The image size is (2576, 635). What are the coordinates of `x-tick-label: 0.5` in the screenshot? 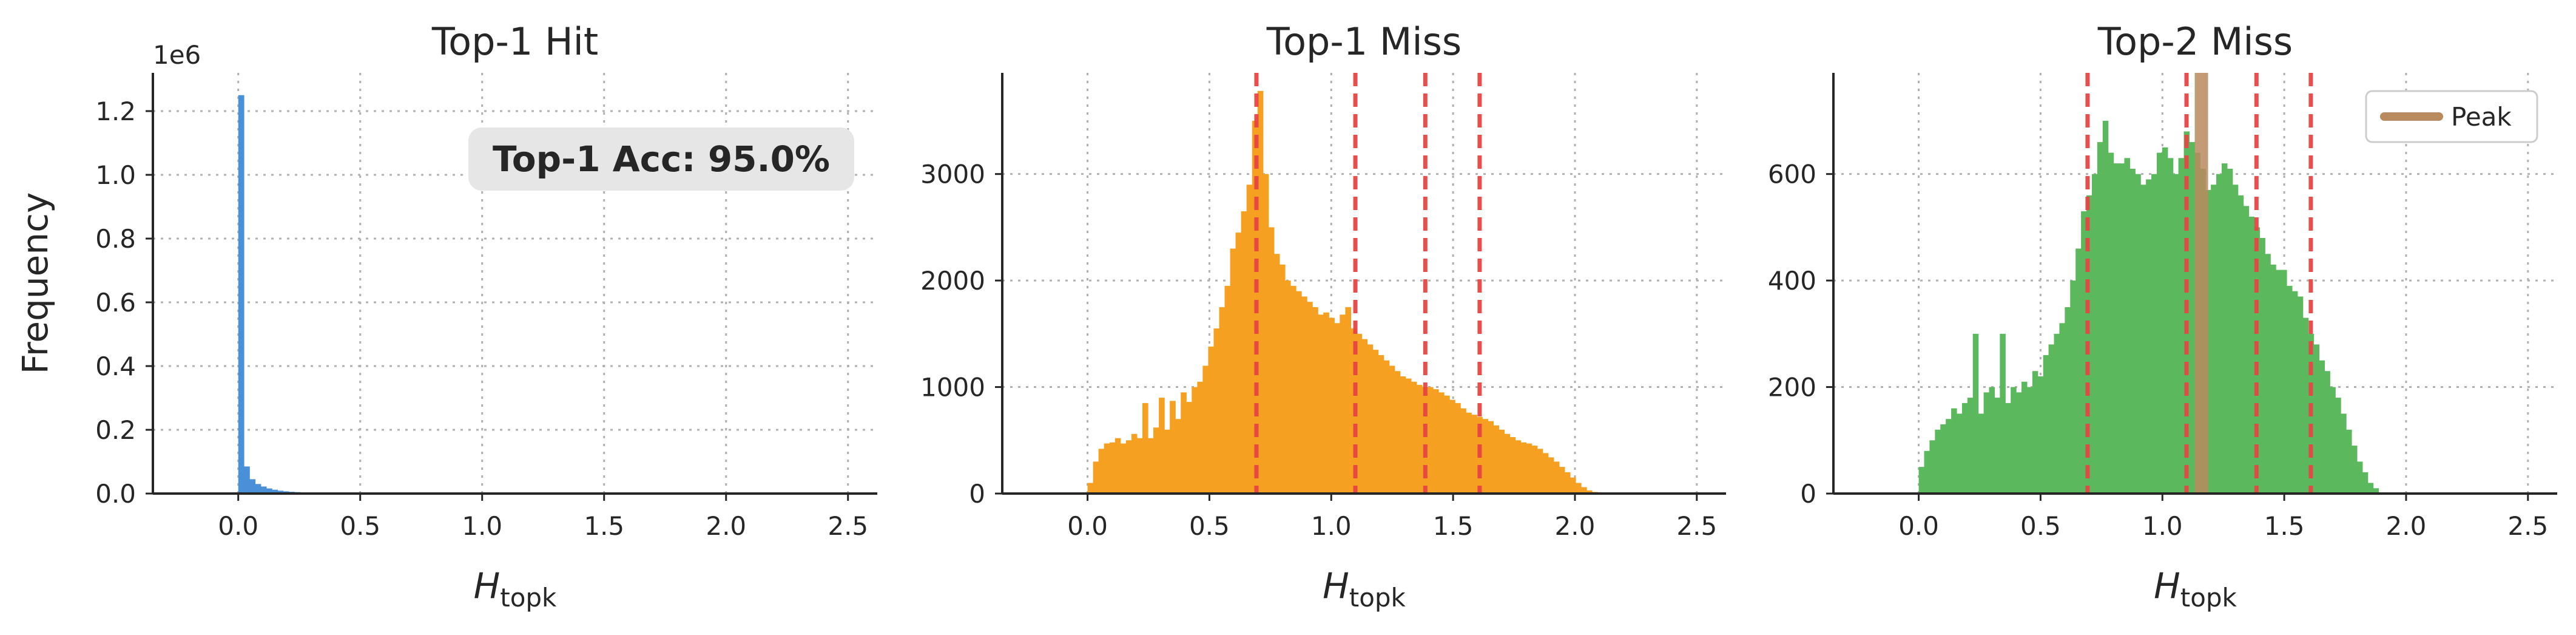 It's located at (1209, 526).